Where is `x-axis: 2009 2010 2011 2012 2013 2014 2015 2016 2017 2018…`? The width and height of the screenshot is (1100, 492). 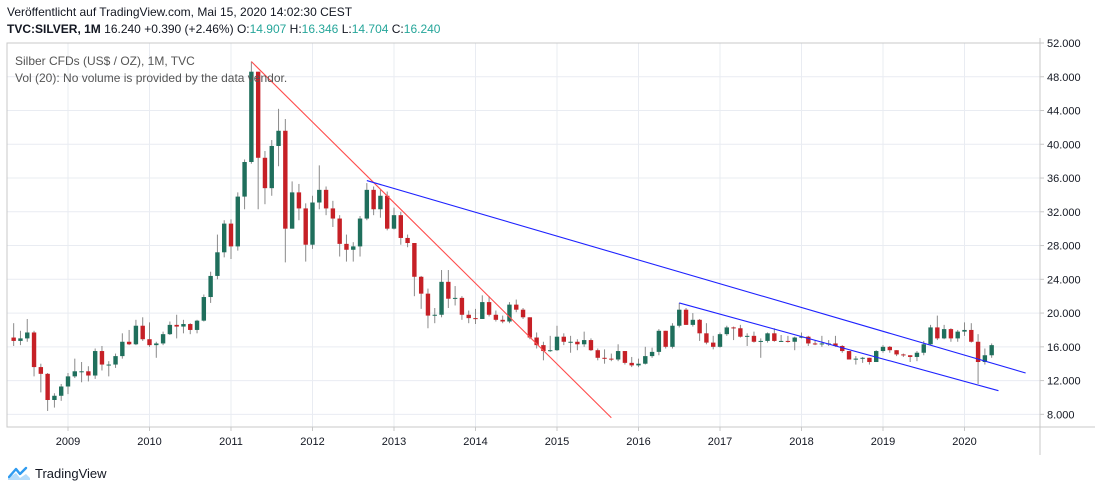
x-axis: 2009 2010 2011 2012 2013 2014 2015 2016 2017 2018… is located at coordinates (516, 437).